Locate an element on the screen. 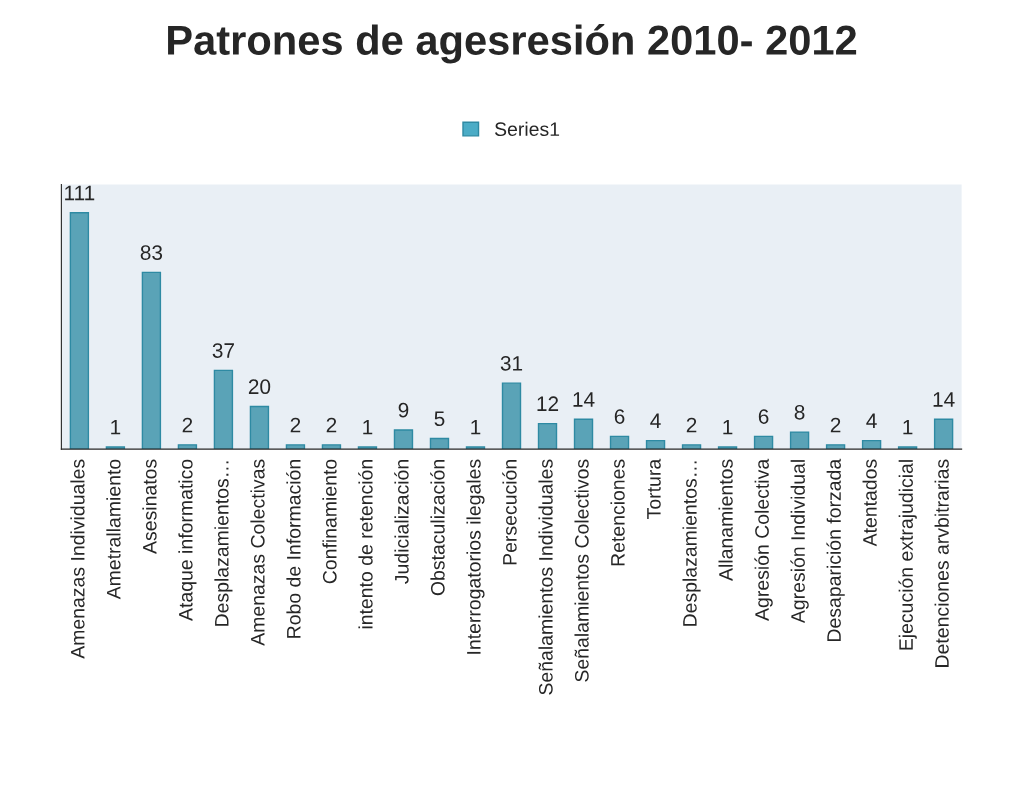  x-tick-label: Judicialización is located at coordinates (401, 522).